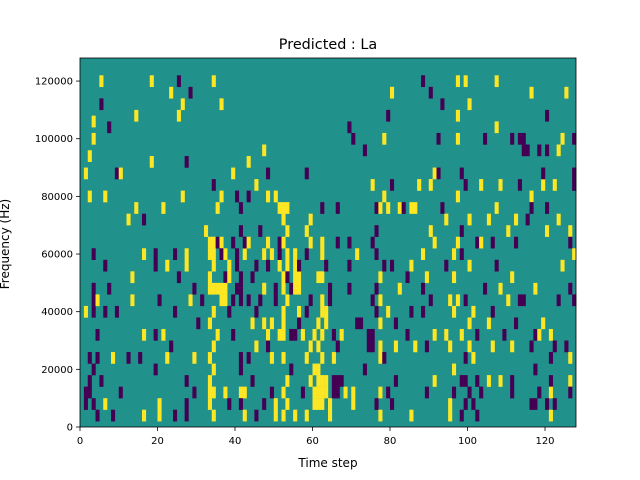  What do you see at coordinates (328, 45) in the screenshot?
I see `chart-title: Predicted : La` at bounding box center [328, 45].